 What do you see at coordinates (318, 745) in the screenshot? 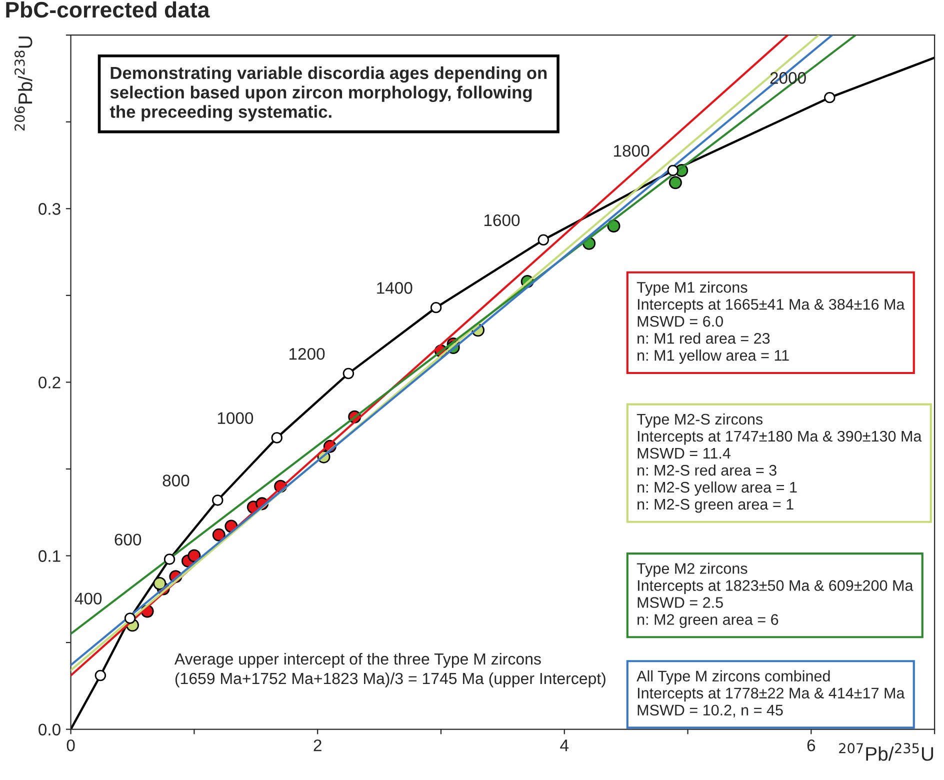
I see `x-tick-label: 2` at bounding box center [318, 745].